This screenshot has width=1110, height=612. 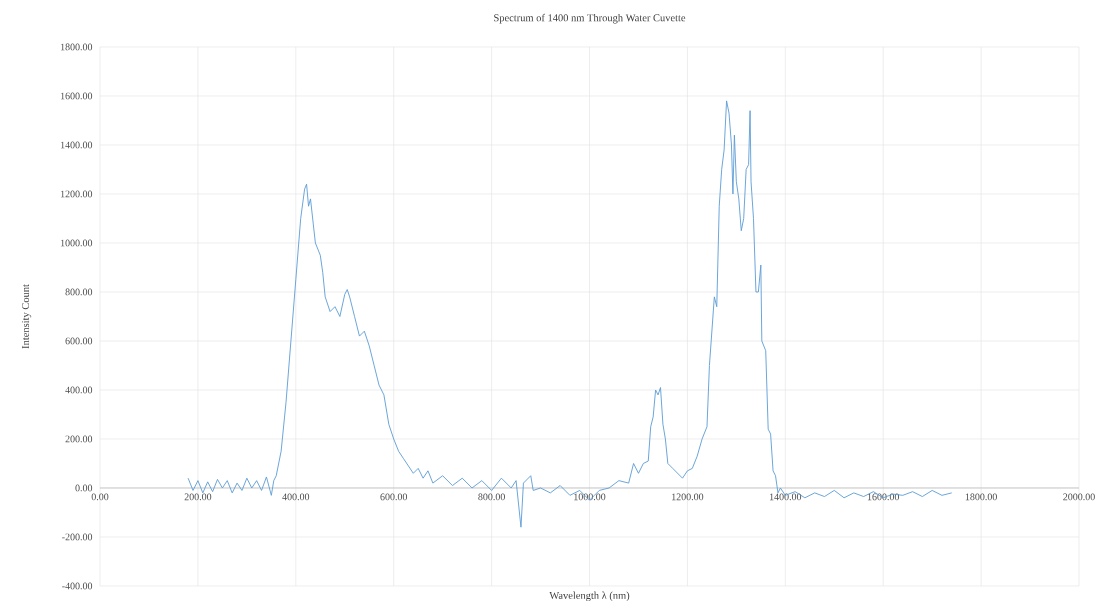 What do you see at coordinates (77, 586) in the screenshot?
I see `y-tick-label: -400.00` at bounding box center [77, 586].